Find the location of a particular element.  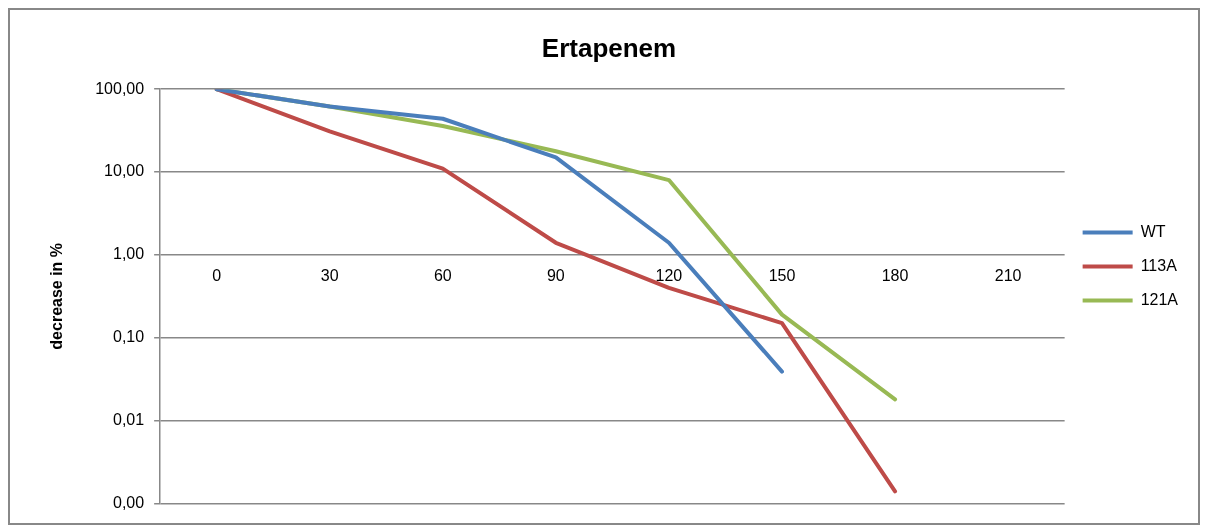

x-tick-label: 30 is located at coordinates (329, 275).